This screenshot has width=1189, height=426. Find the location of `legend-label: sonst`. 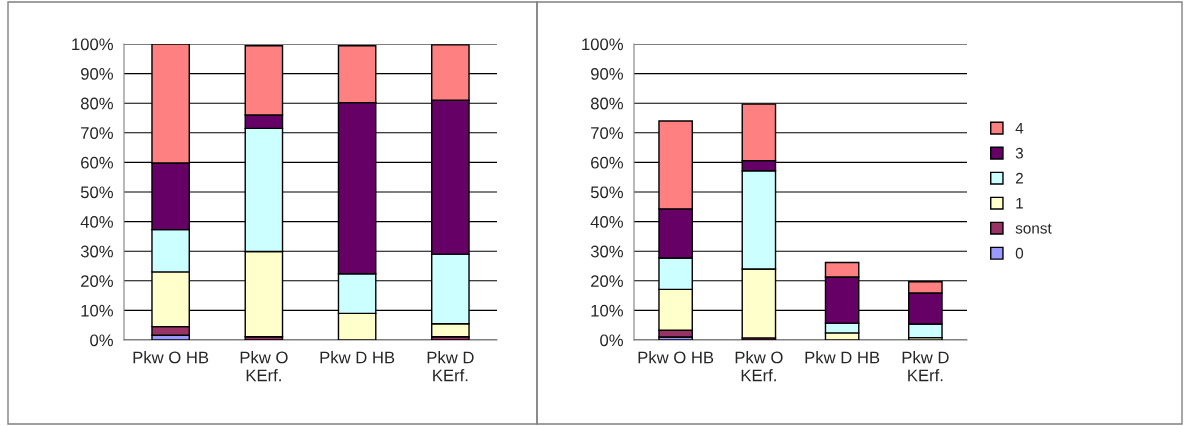

legend-label: sonst is located at coordinates (1033, 228).